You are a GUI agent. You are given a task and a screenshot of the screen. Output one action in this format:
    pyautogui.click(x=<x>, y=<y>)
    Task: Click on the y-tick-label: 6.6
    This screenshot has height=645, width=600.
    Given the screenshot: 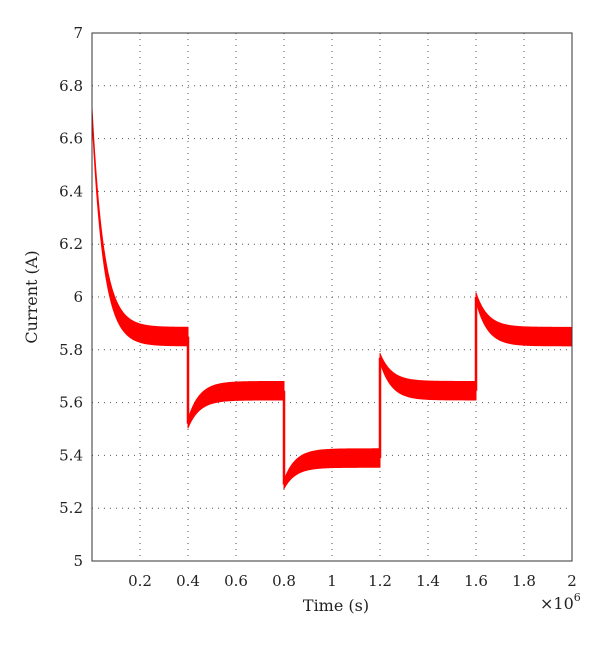 What is the action you would take?
    pyautogui.click(x=71, y=139)
    